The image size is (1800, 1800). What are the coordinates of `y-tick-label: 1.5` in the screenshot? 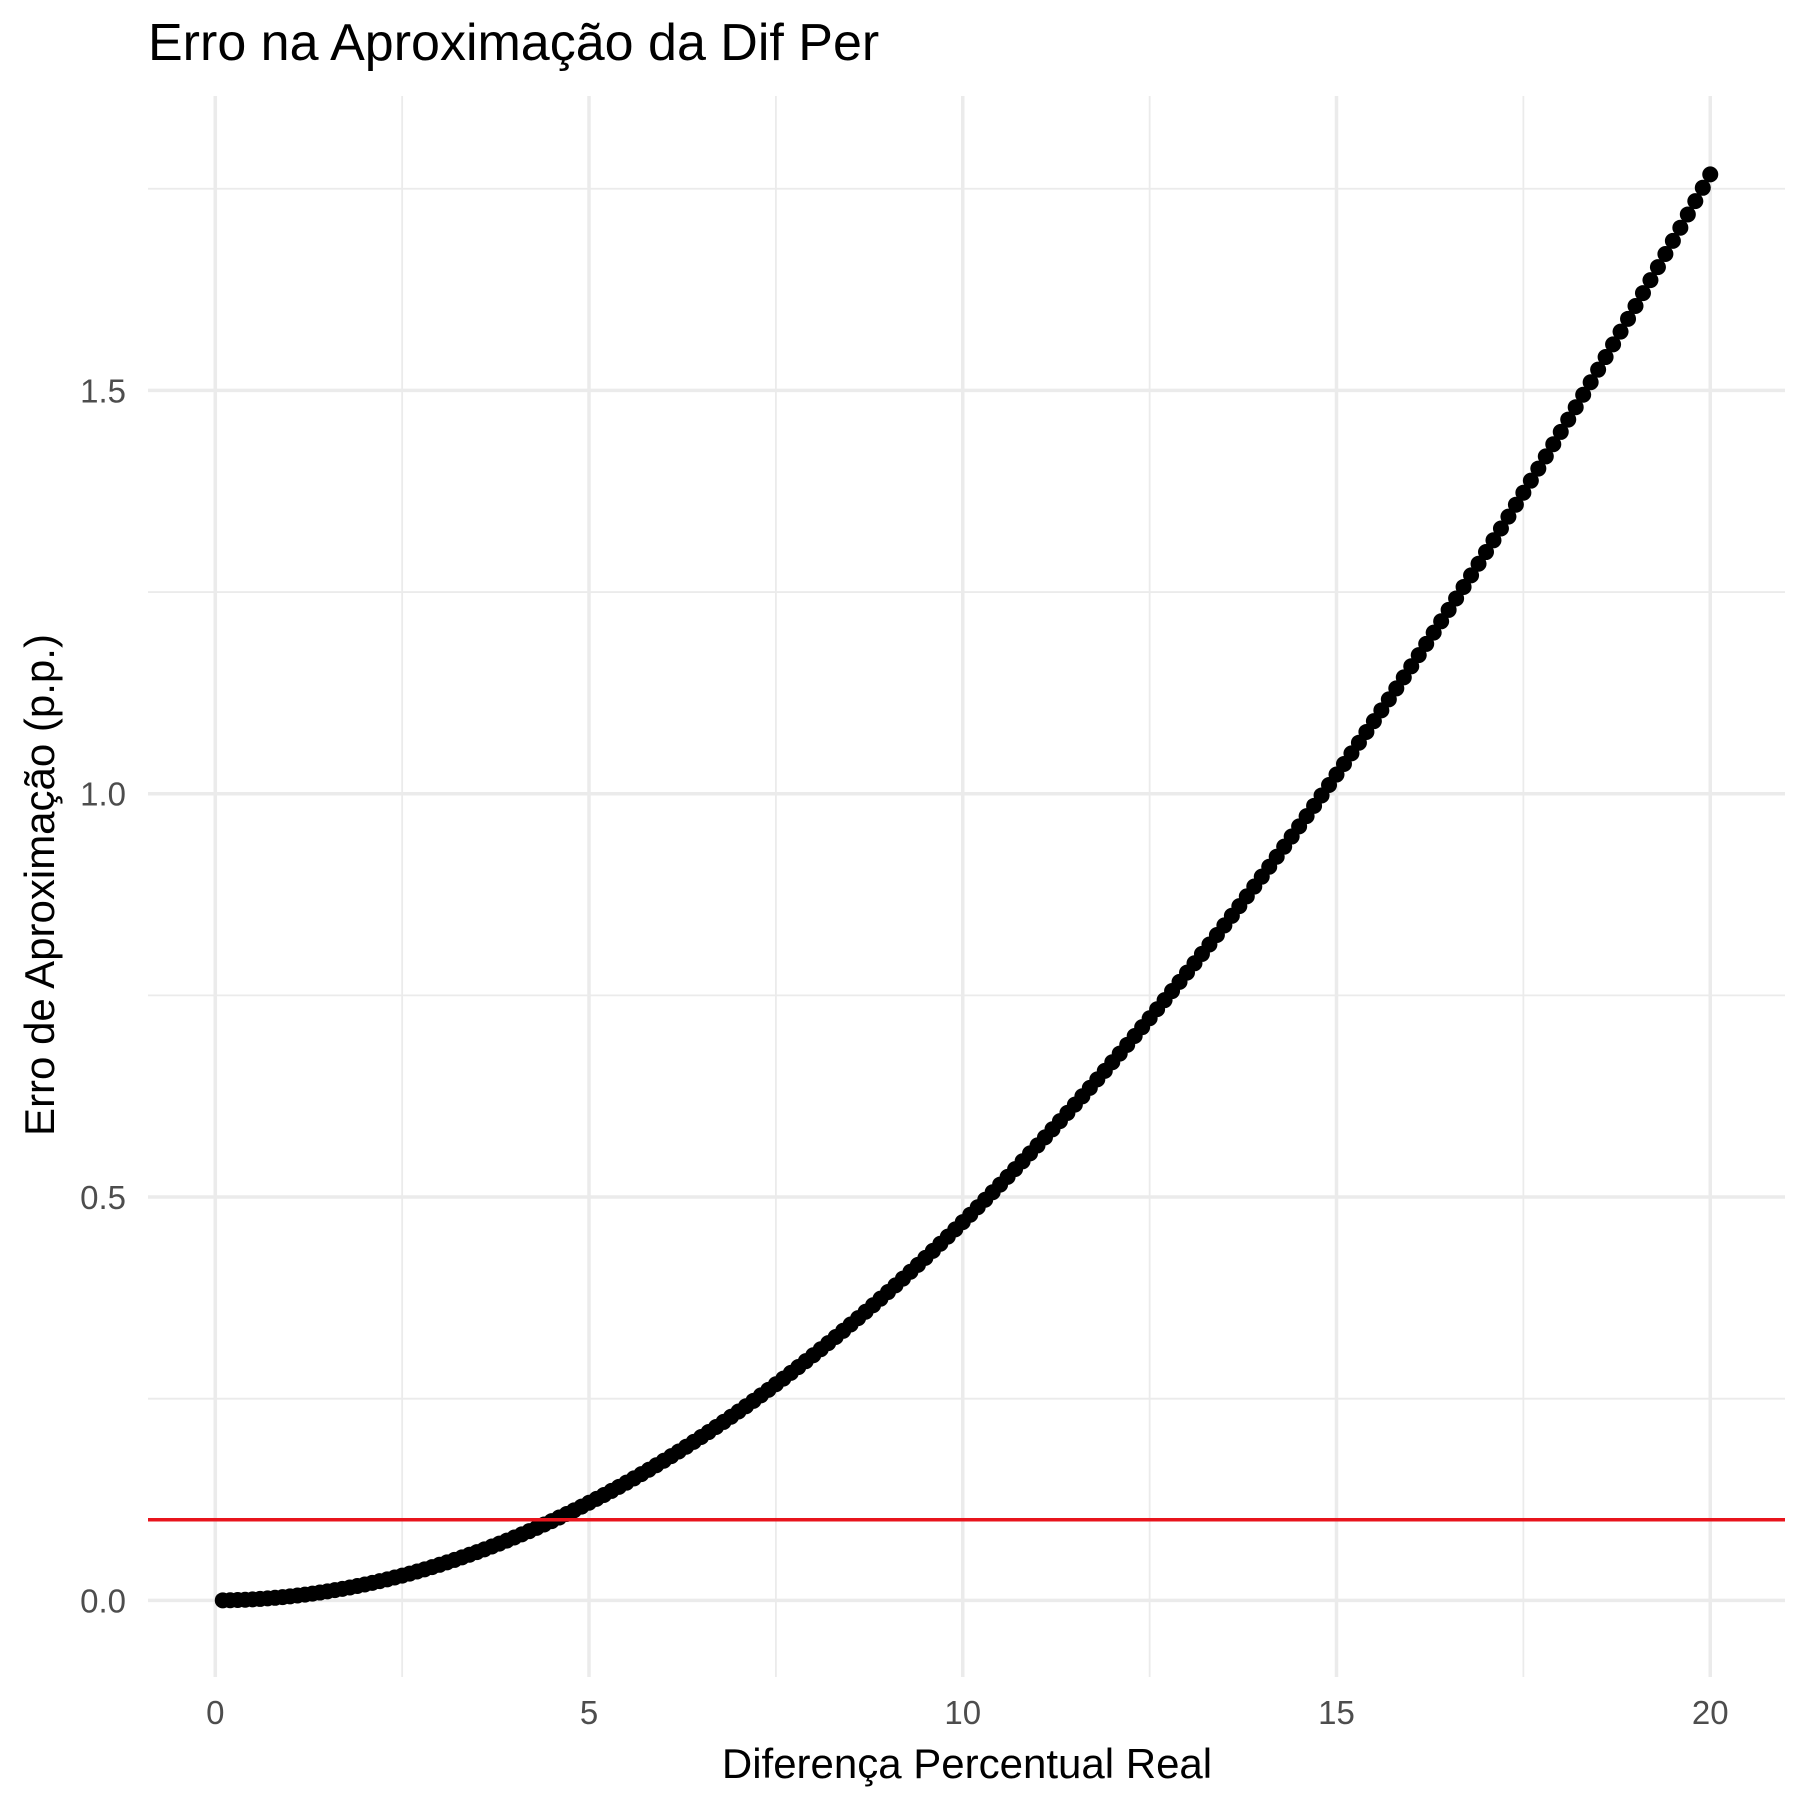 It's located at (103, 390).